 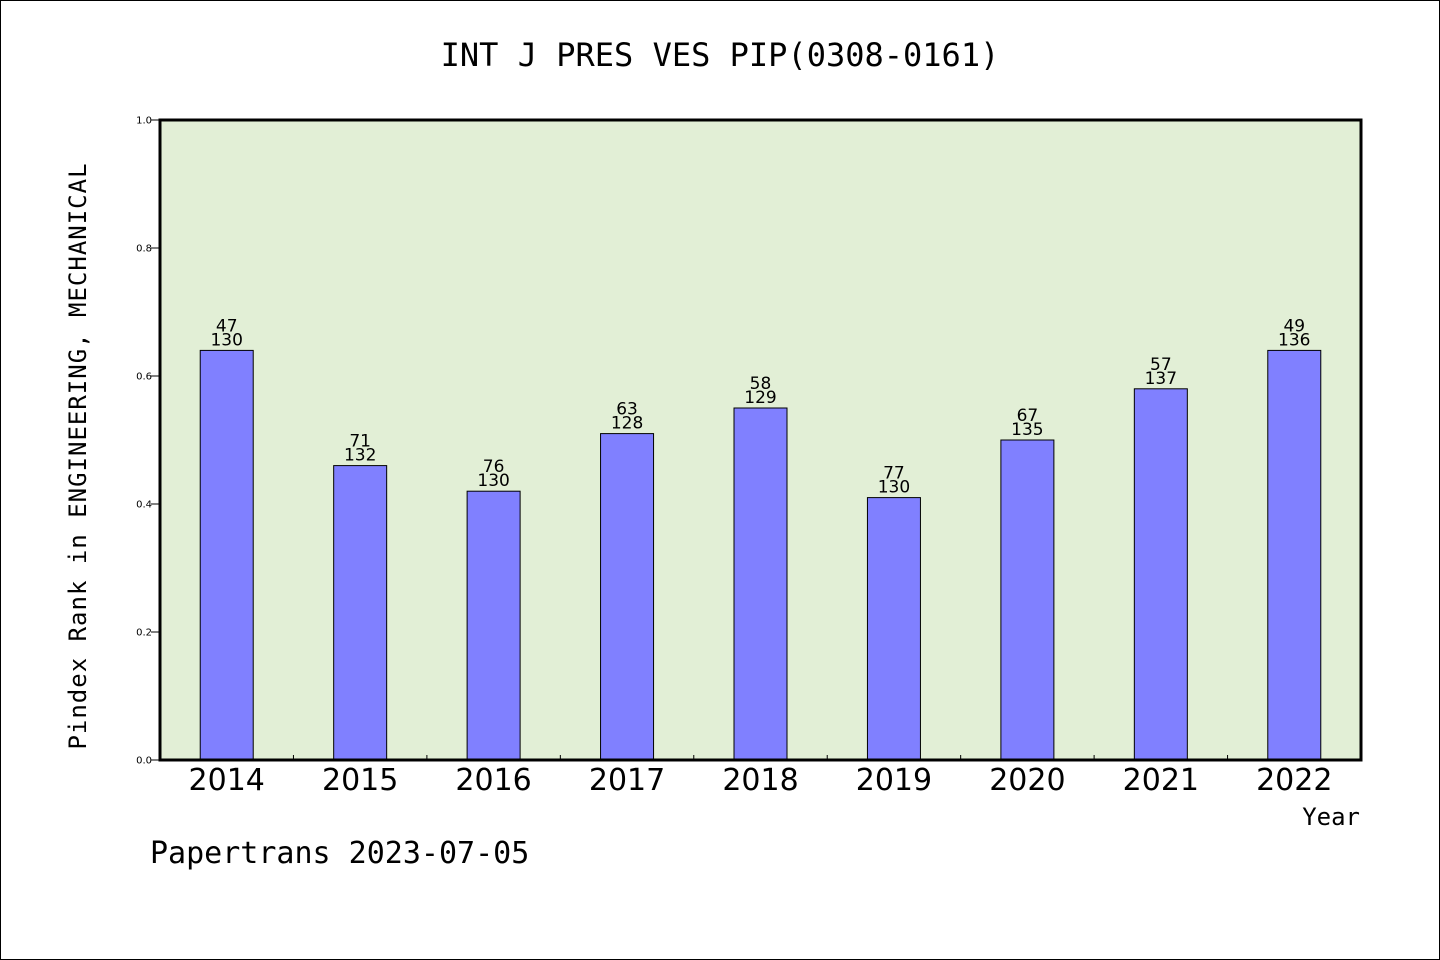 I want to click on data-label-top: 71, so click(x=360, y=442).